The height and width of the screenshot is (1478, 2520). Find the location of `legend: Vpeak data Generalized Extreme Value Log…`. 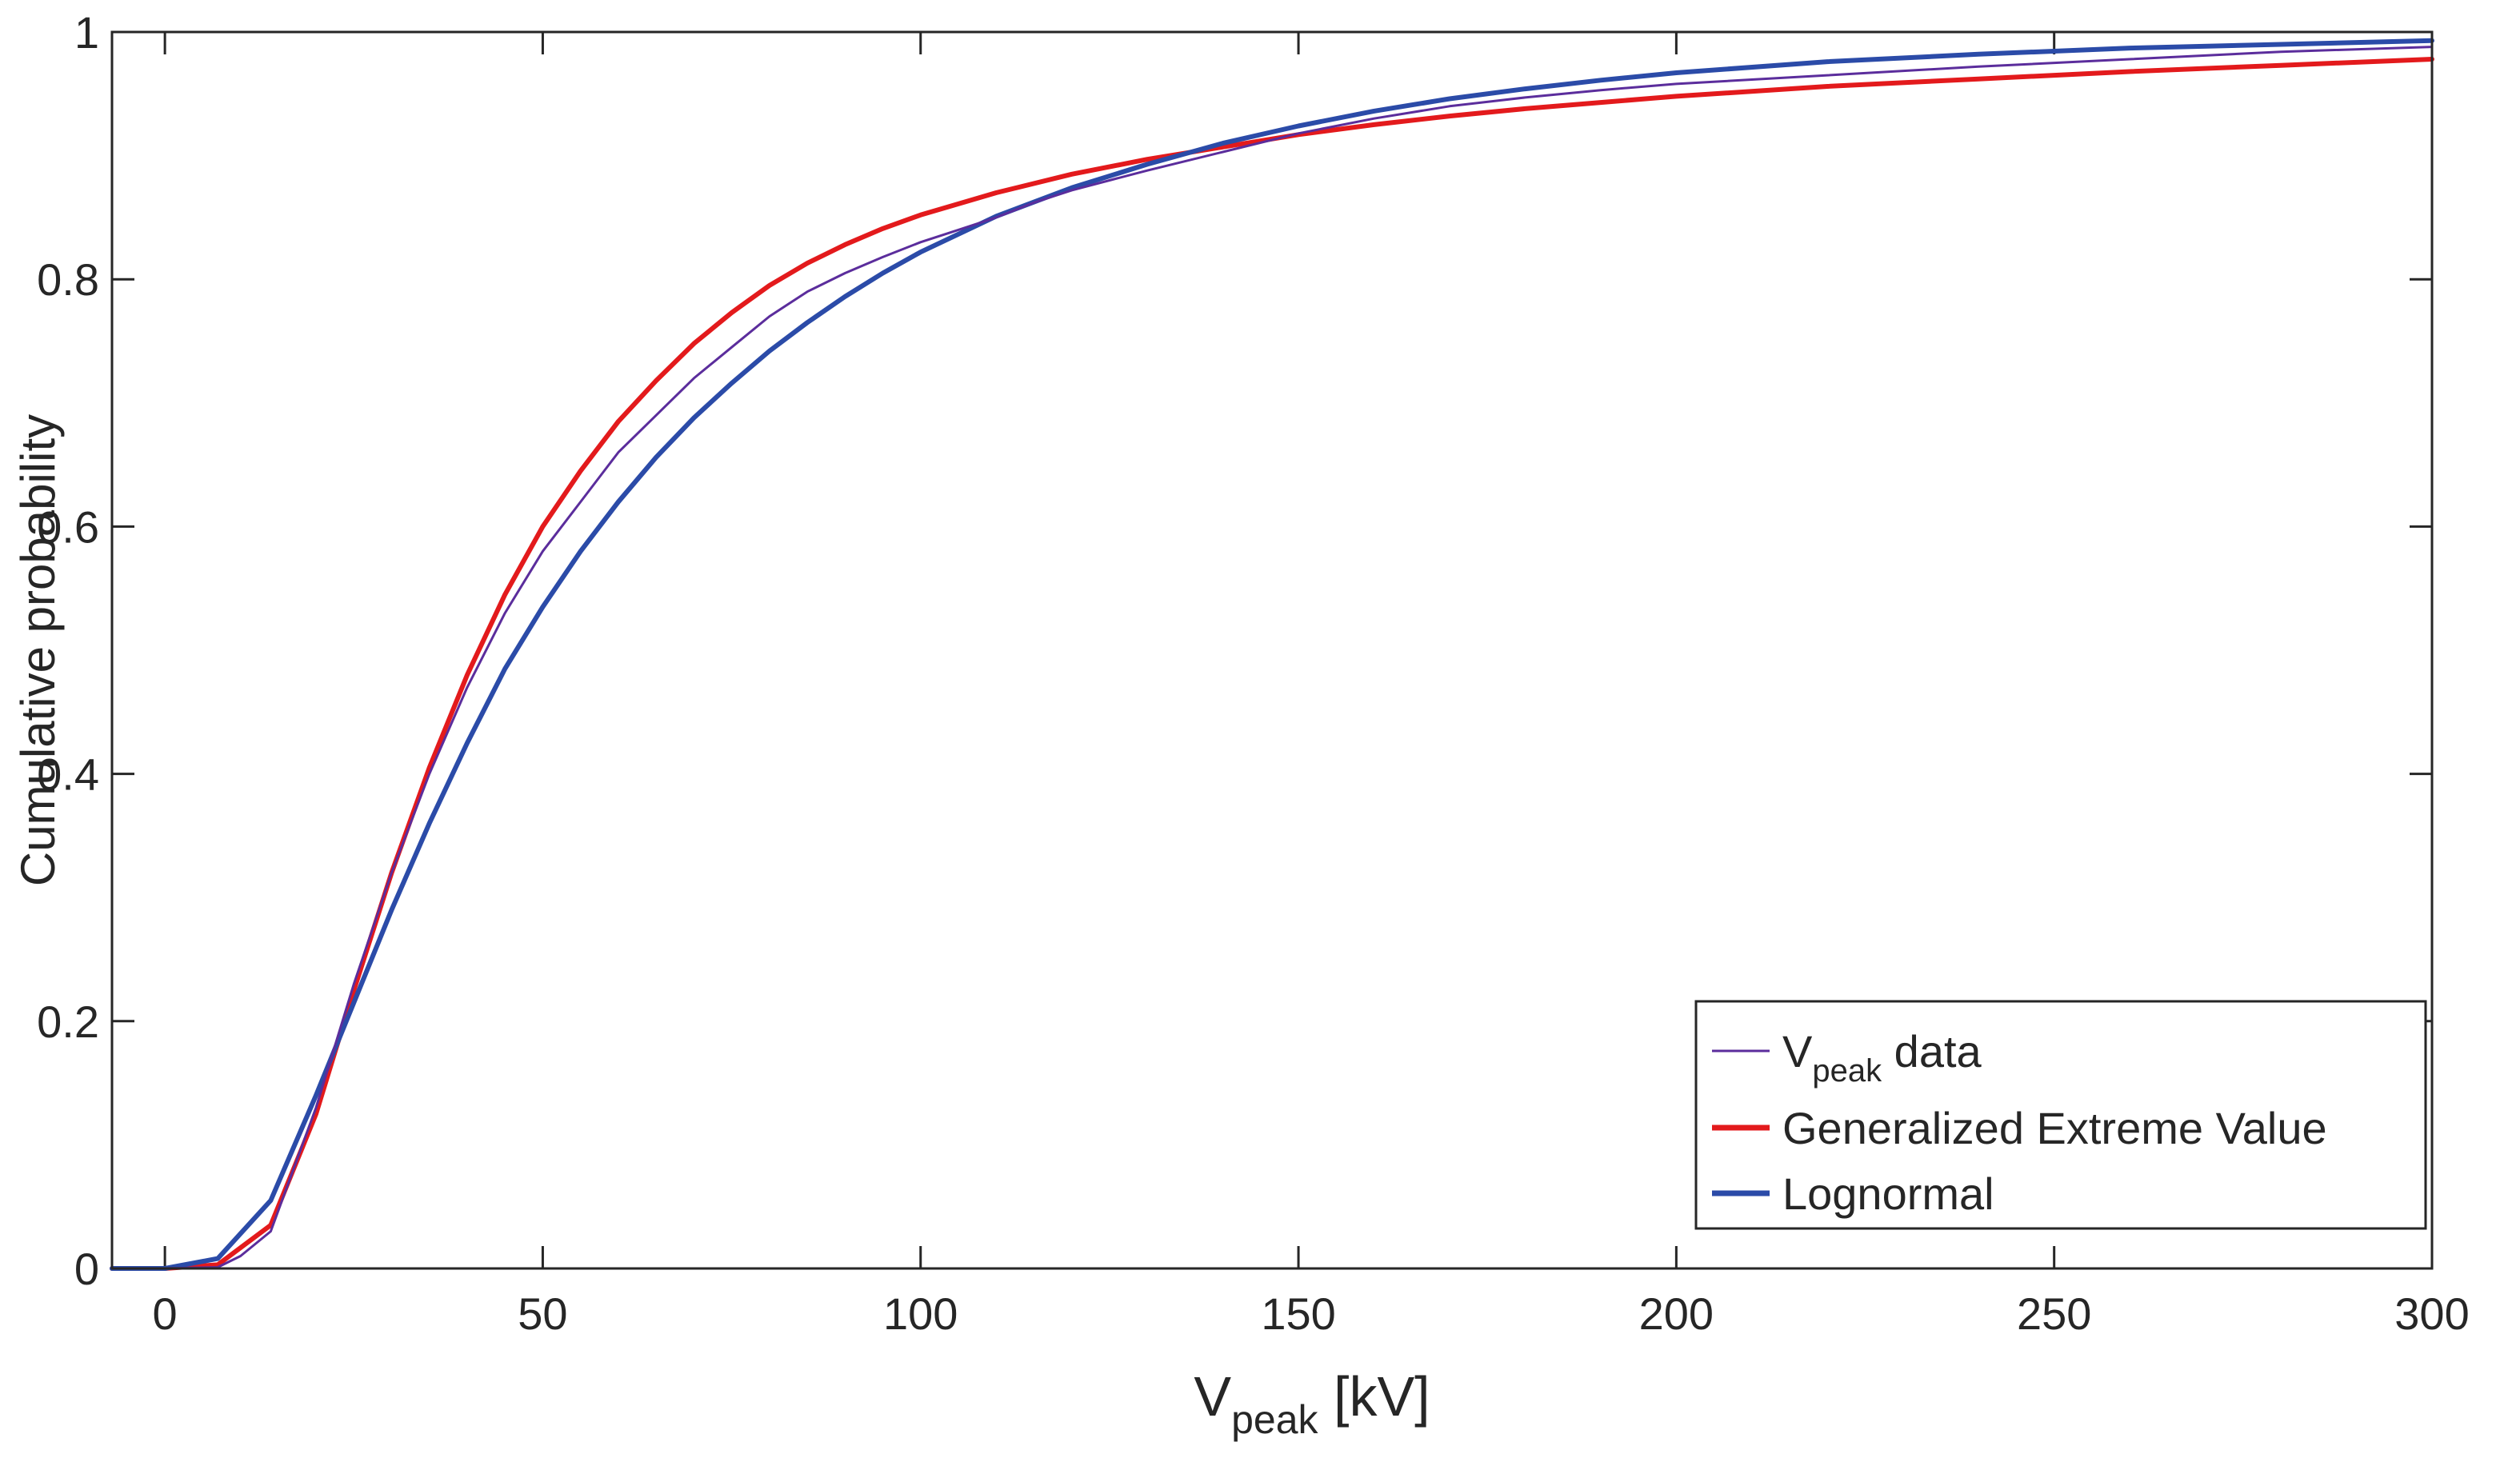

legend: Vpeak data Generalized Extreme Value Log… is located at coordinates (2060, 1115).